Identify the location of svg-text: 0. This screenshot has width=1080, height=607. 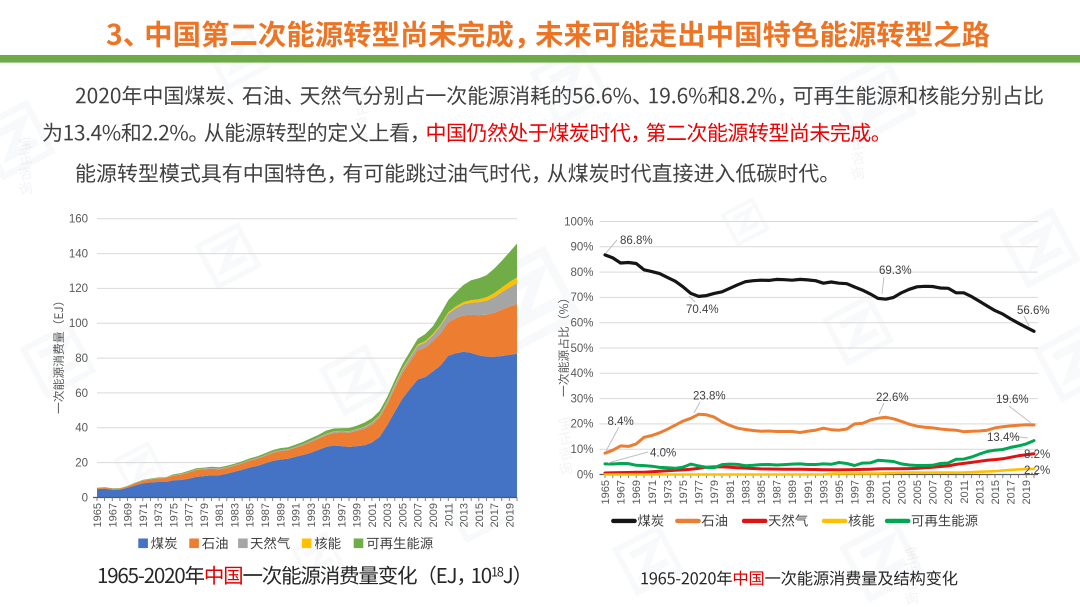
(85, 498).